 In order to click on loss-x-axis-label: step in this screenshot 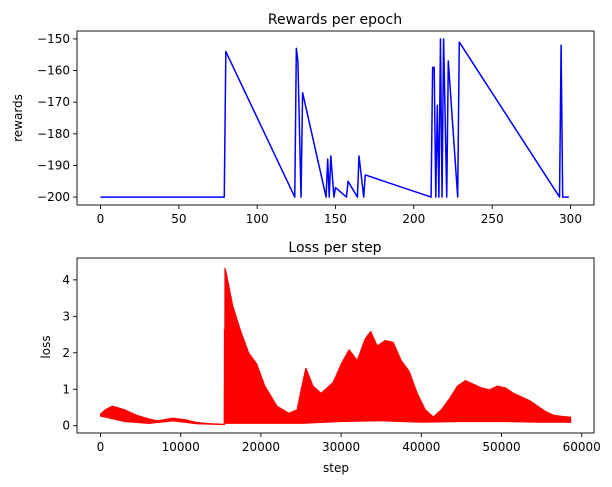, I will do `click(336, 468)`.